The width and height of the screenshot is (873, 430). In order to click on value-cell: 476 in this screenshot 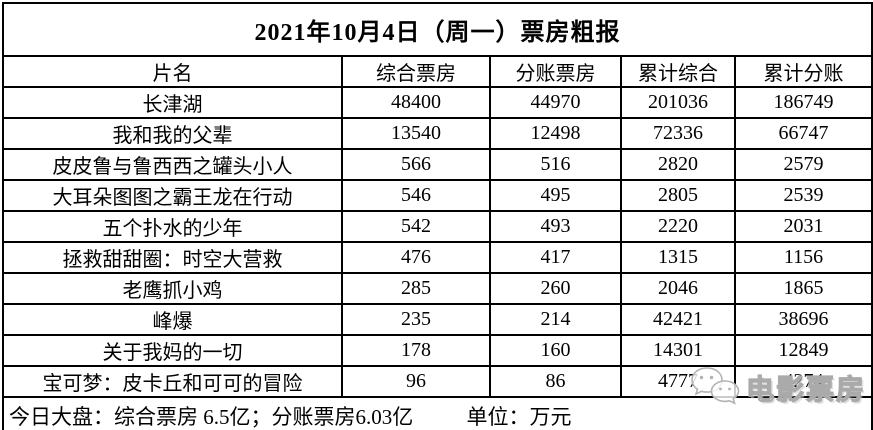, I will do `click(416, 257)`.